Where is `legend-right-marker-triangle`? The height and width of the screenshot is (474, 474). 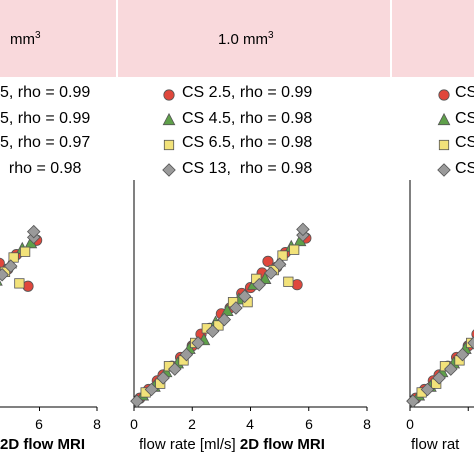
legend-right-marker-triangle is located at coordinates (444, 119).